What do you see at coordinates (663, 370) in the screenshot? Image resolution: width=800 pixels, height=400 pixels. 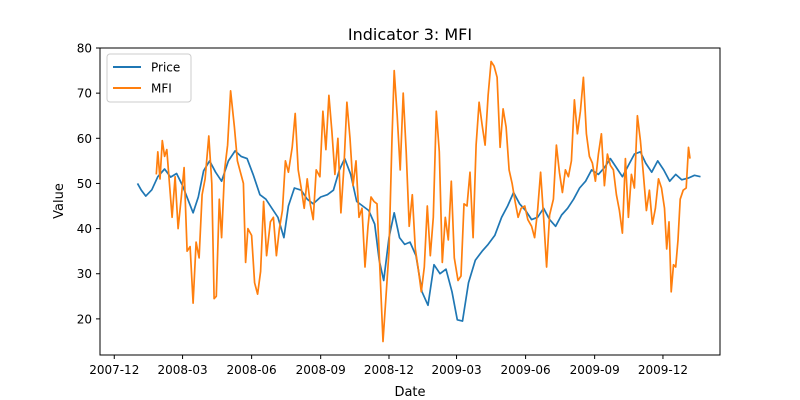 I see `x-tick-label: 2009-12` at bounding box center [663, 370].